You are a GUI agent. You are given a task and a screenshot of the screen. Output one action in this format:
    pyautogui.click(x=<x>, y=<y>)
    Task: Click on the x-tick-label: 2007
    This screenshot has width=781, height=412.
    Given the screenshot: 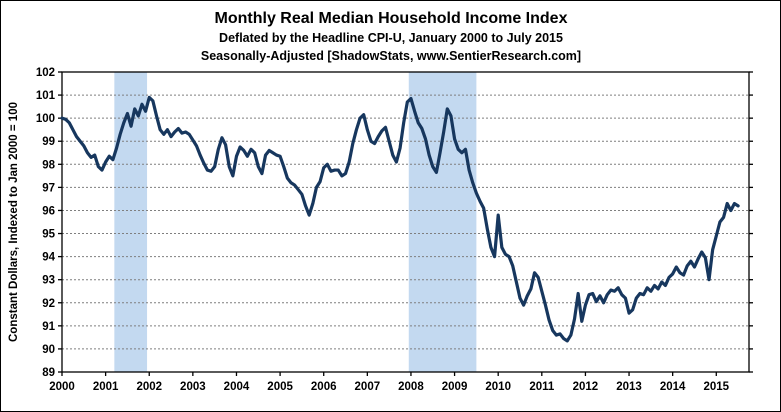 What is the action you would take?
    pyautogui.click(x=368, y=387)
    